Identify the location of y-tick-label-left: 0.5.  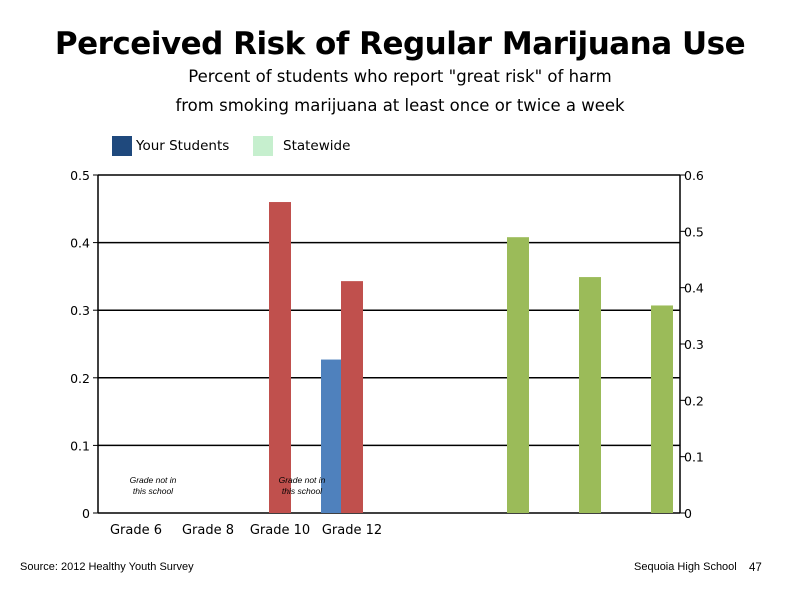
(80, 175).